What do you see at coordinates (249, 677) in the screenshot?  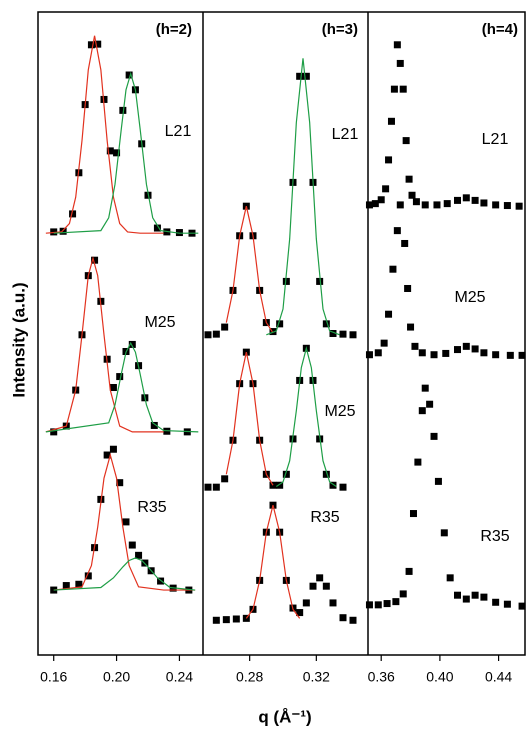 I see `x-tick-label: 0.28` at bounding box center [249, 677].